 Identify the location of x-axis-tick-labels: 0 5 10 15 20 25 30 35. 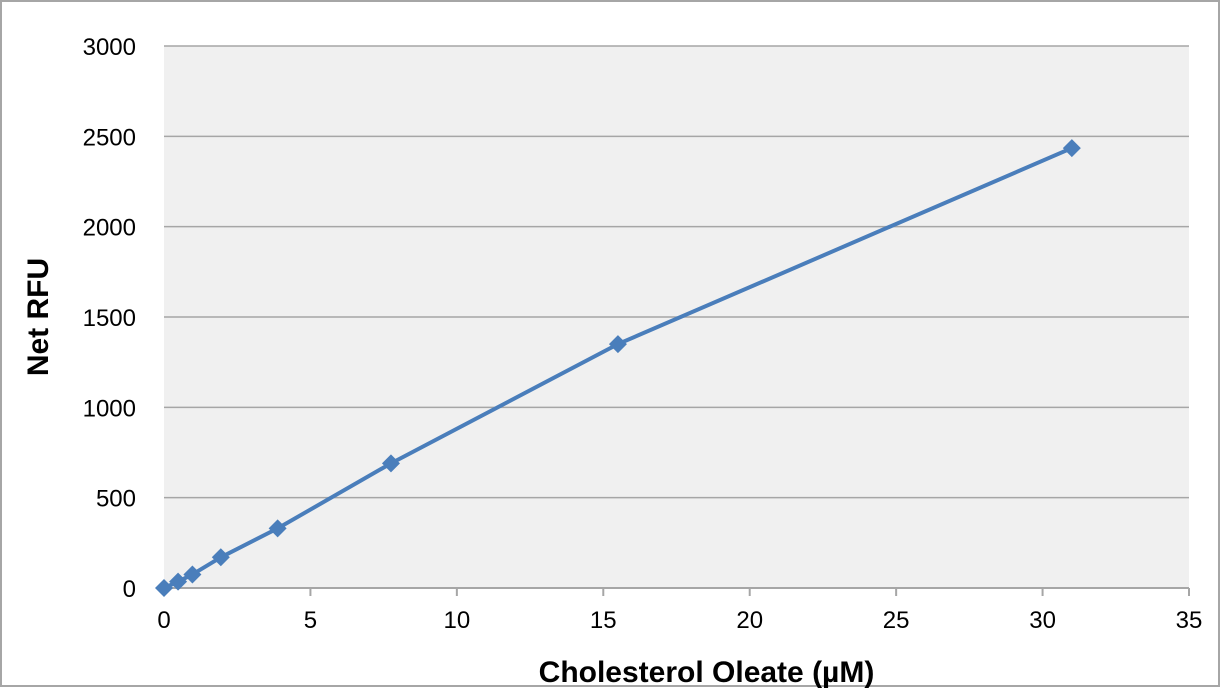
(679, 620).